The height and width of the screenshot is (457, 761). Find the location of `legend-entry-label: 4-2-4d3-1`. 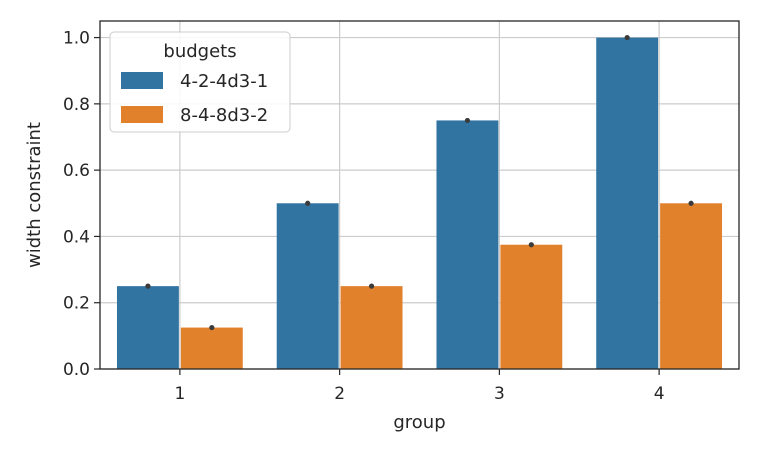

legend-entry-label: 4-2-4d3-1 is located at coordinates (224, 81).